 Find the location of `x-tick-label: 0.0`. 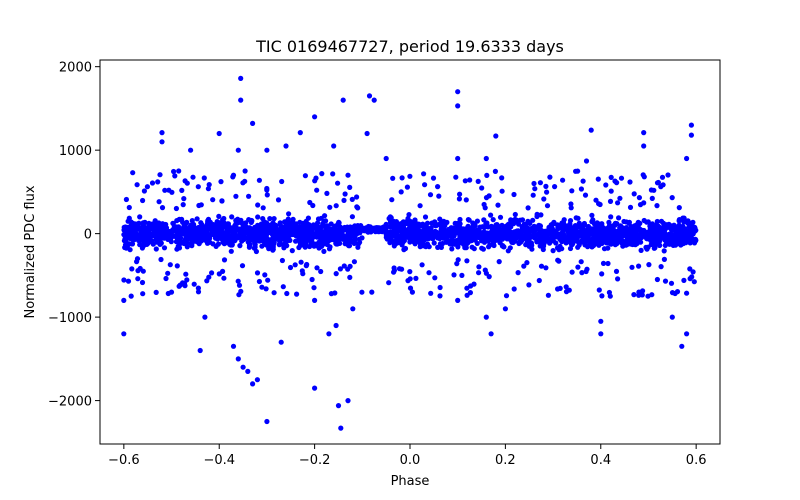

x-tick-label: 0.0 is located at coordinates (410, 460).